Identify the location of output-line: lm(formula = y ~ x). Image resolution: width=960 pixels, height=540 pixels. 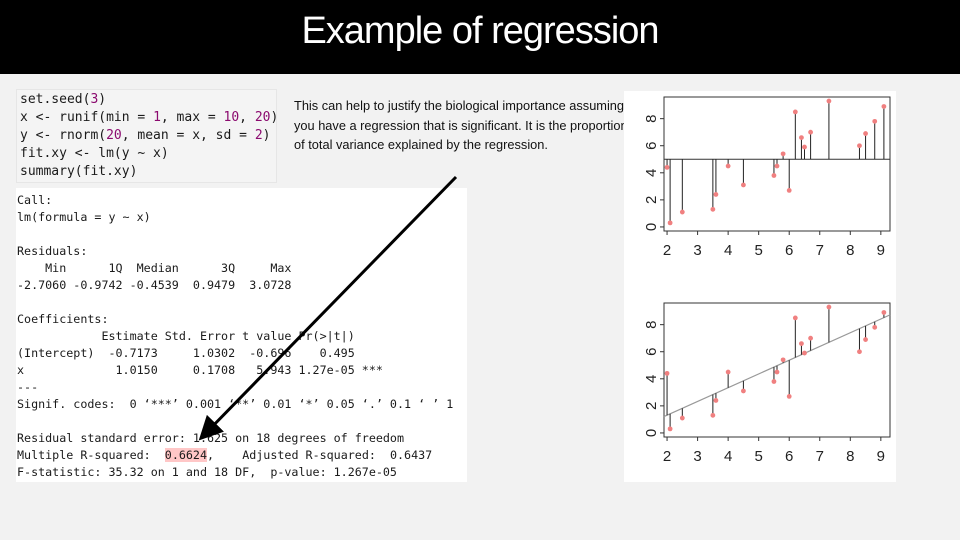
(84, 217).